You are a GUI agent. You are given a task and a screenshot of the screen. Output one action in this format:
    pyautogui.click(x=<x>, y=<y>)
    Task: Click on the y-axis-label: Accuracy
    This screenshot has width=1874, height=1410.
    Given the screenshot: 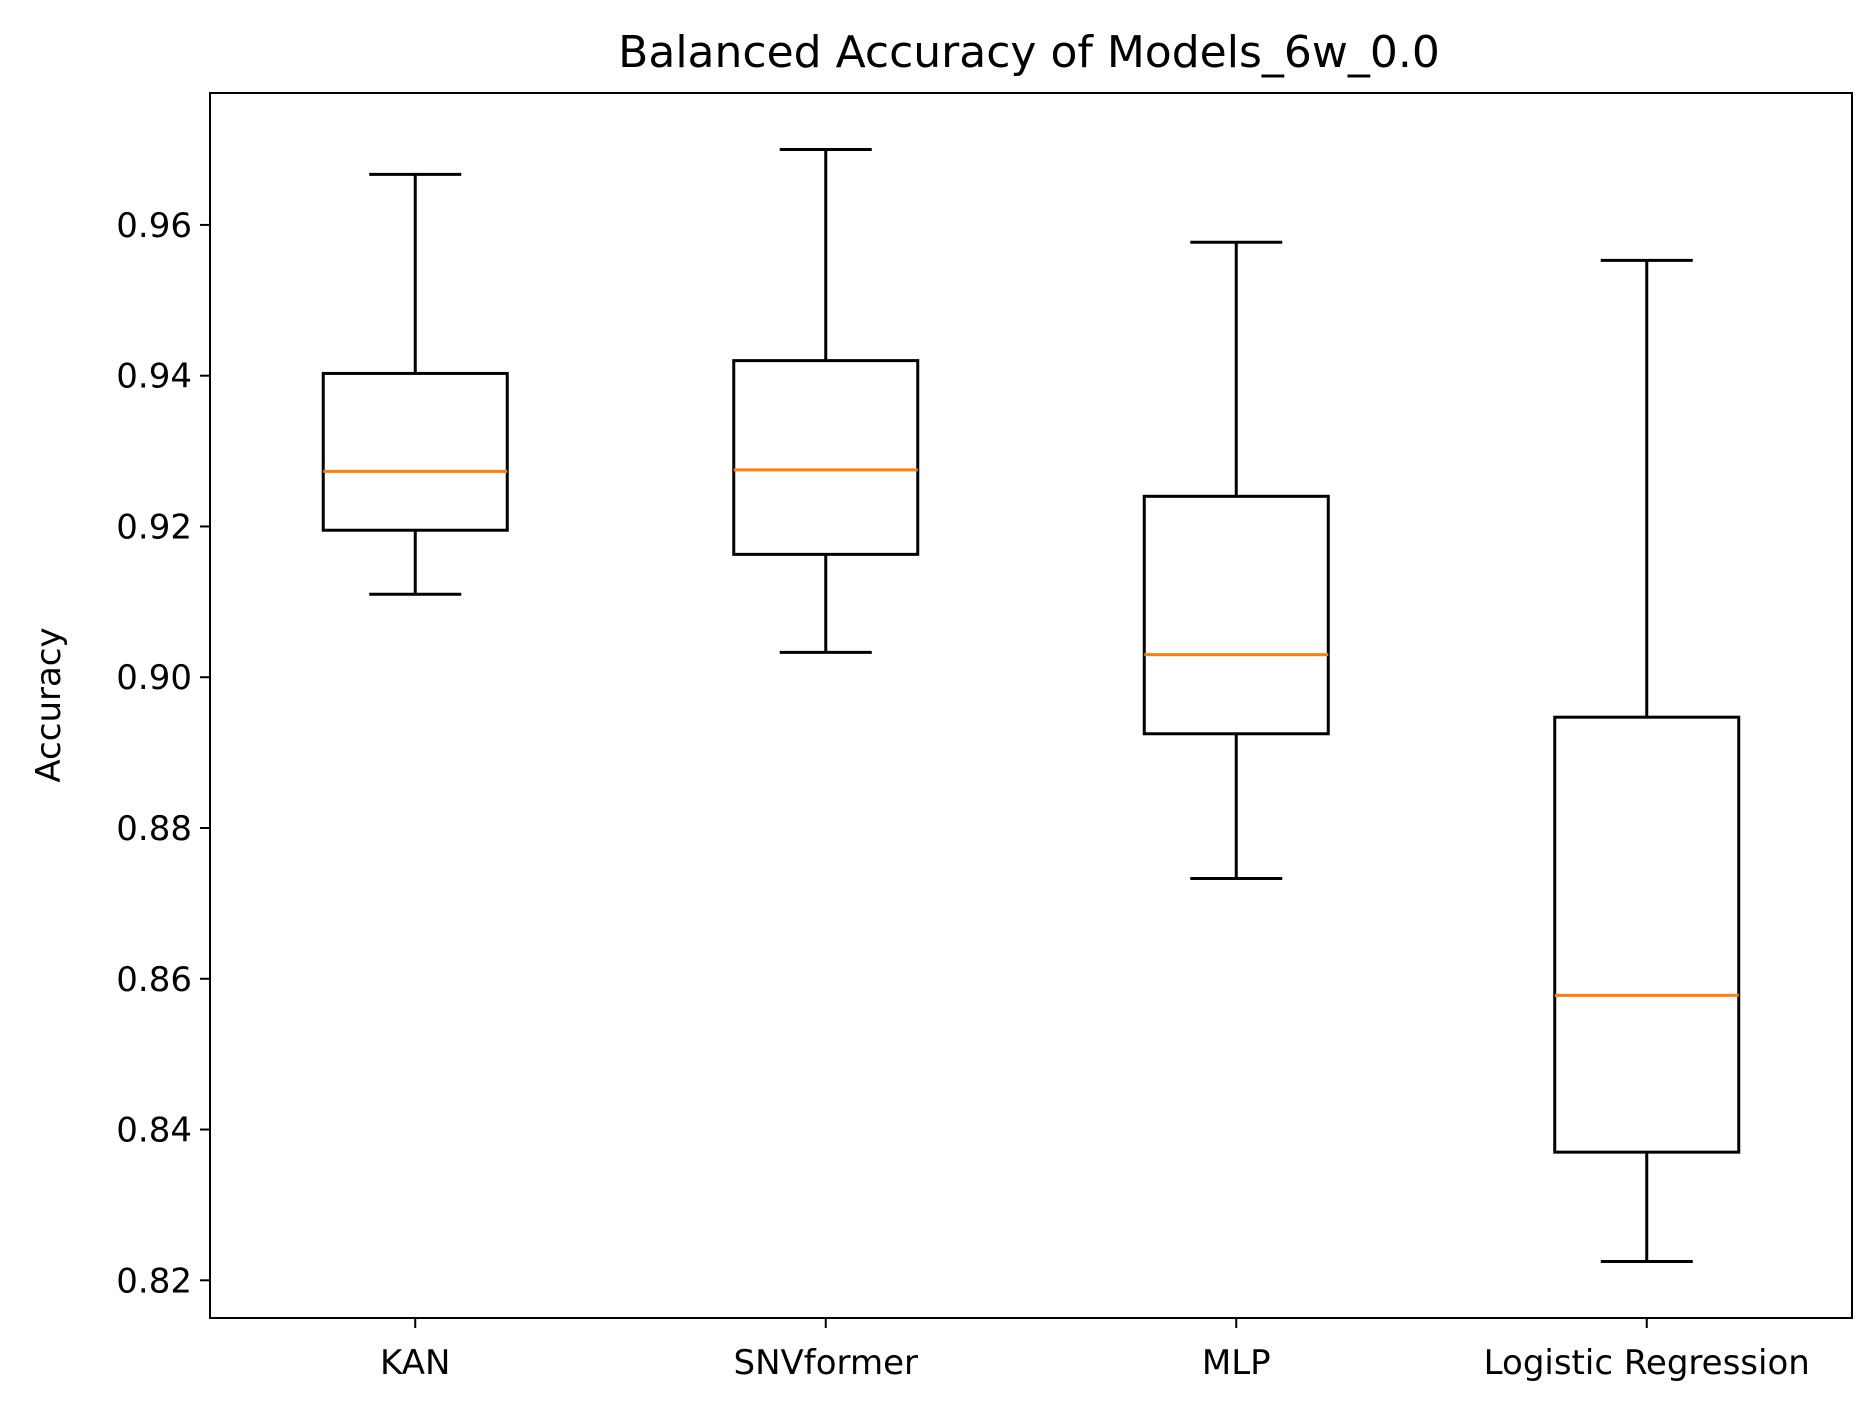 What is the action you would take?
    pyautogui.click(x=49, y=704)
    